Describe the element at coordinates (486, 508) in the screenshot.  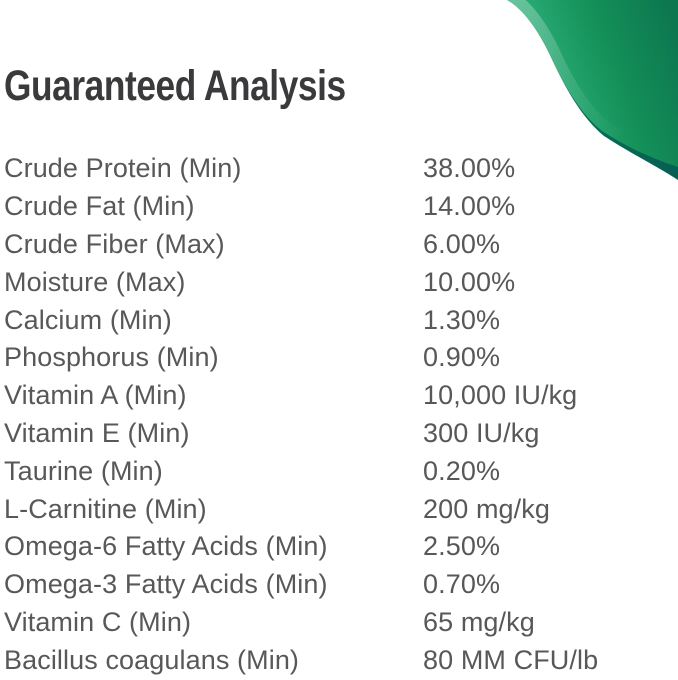
I see `nutrient-value: 200 mg/kg` at that location.